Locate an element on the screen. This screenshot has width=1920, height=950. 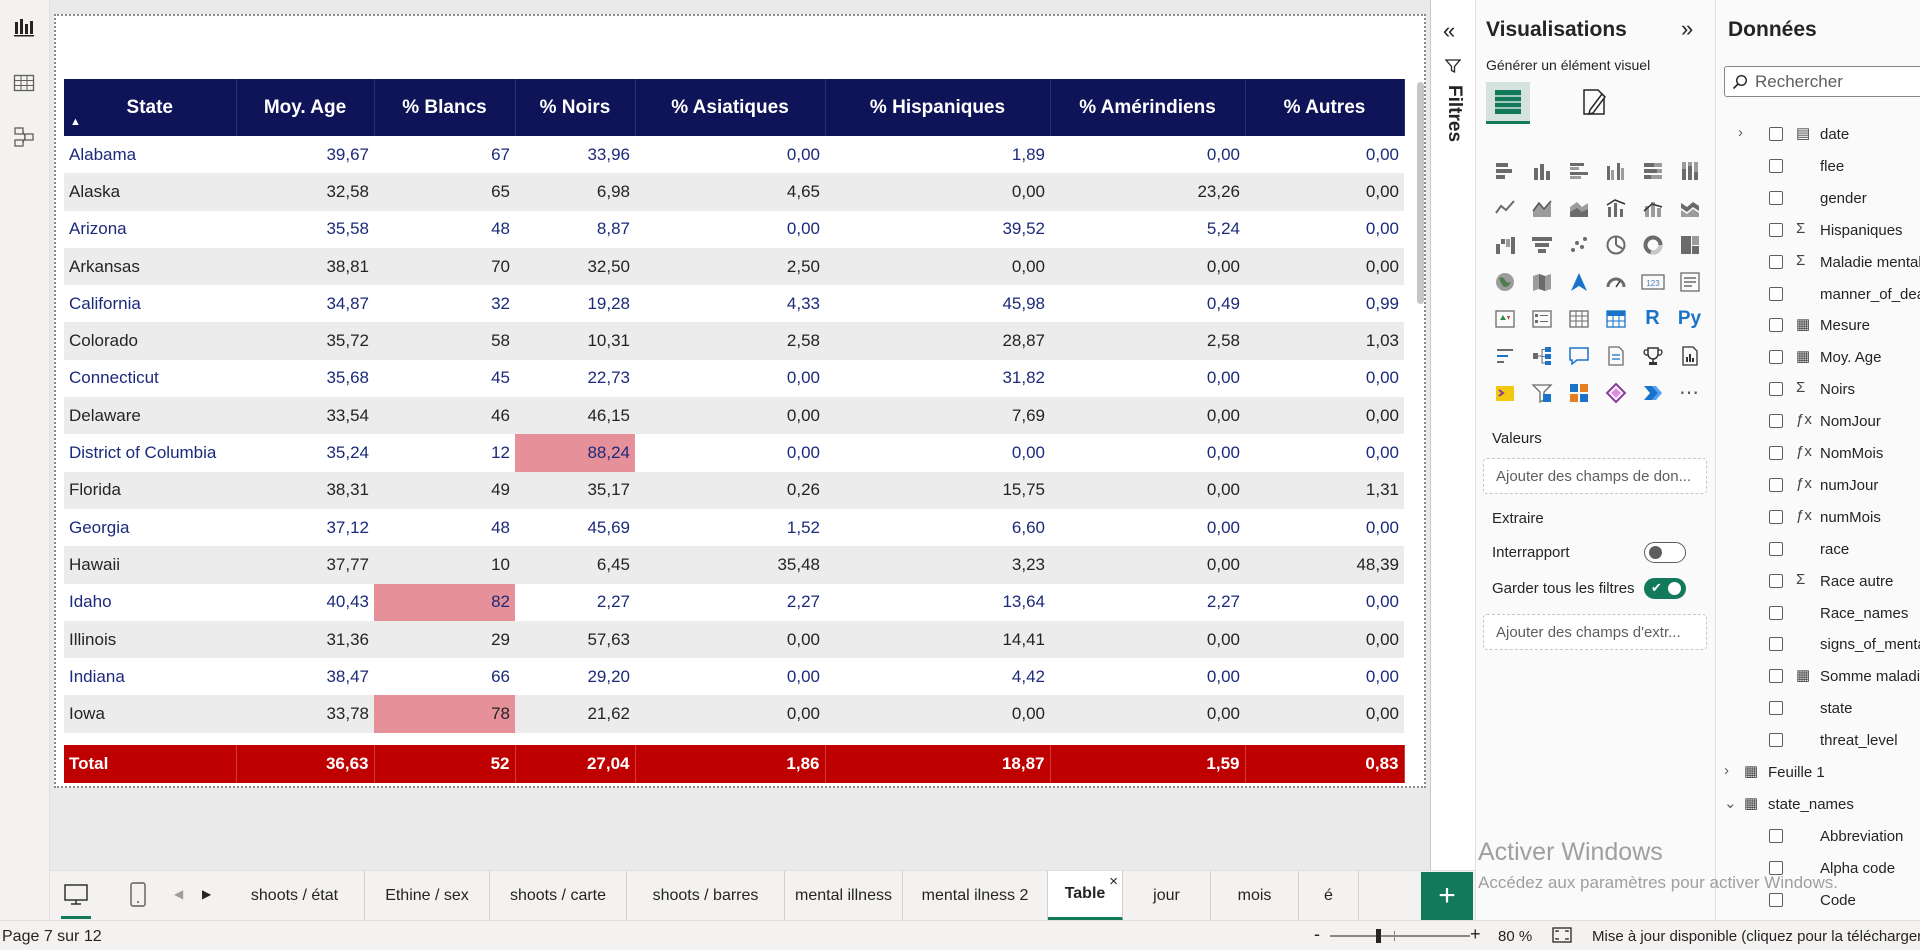
table-row: Alaska 32,58 65 6,98 4,65 0,00 23,26 0,00 is located at coordinates (734, 192).